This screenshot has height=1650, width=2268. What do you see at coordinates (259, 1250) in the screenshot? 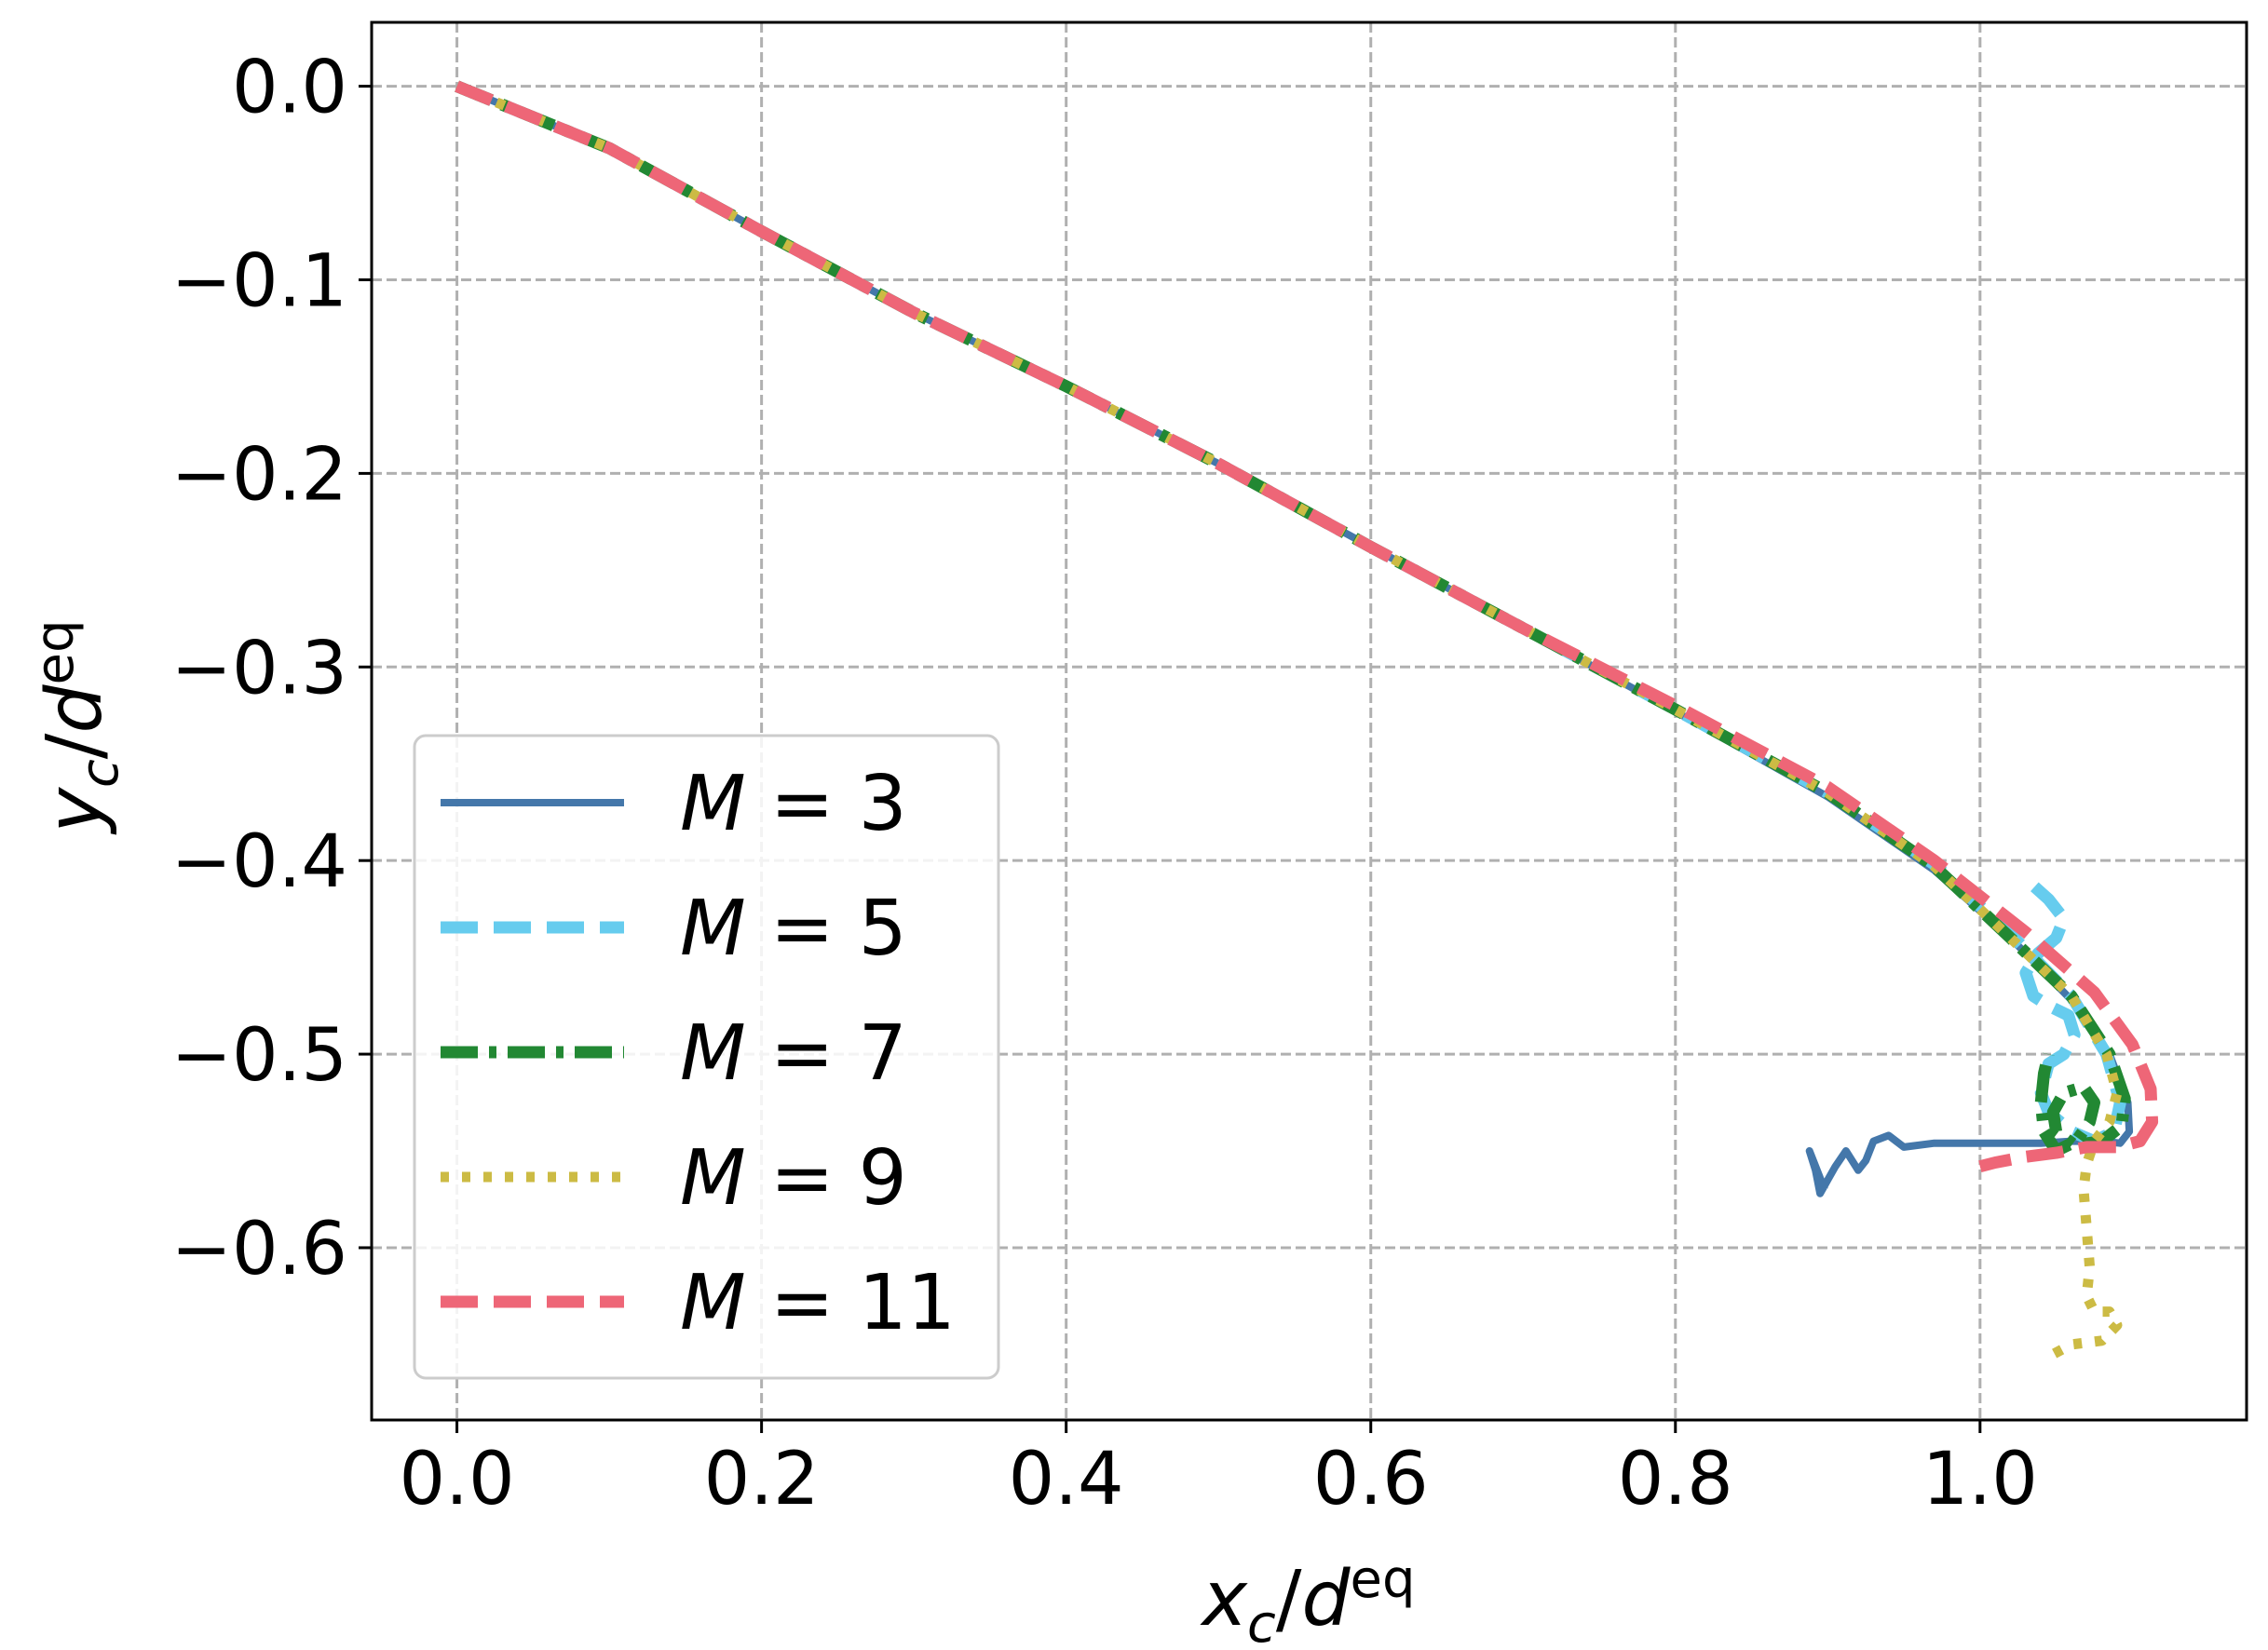
I see `y-tick-label: −0.6` at bounding box center [259, 1250].